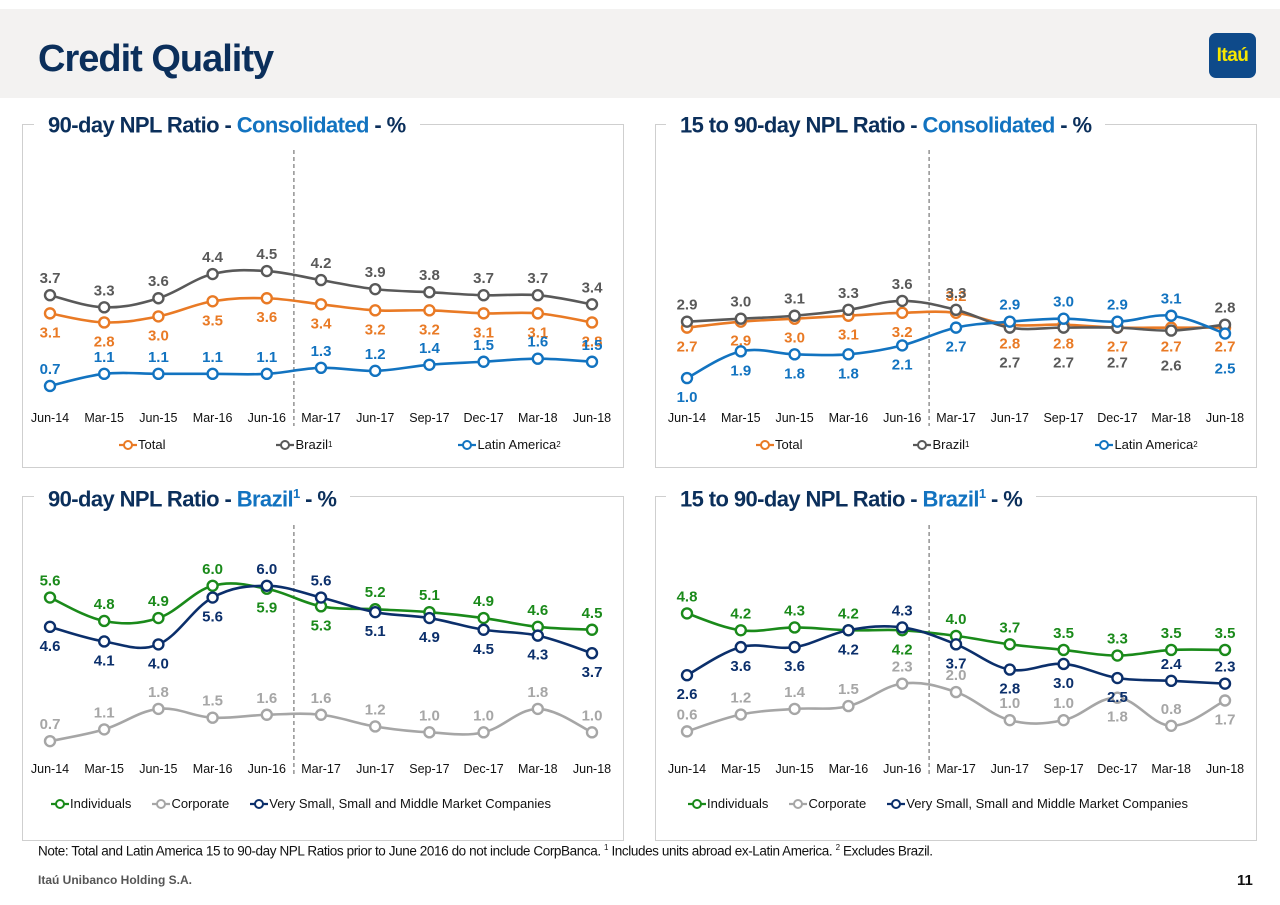  What do you see at coordinates (1232, 55) in the screenshot?
I see `itau-logo: Itaú` at bounding box center [1232, 55].